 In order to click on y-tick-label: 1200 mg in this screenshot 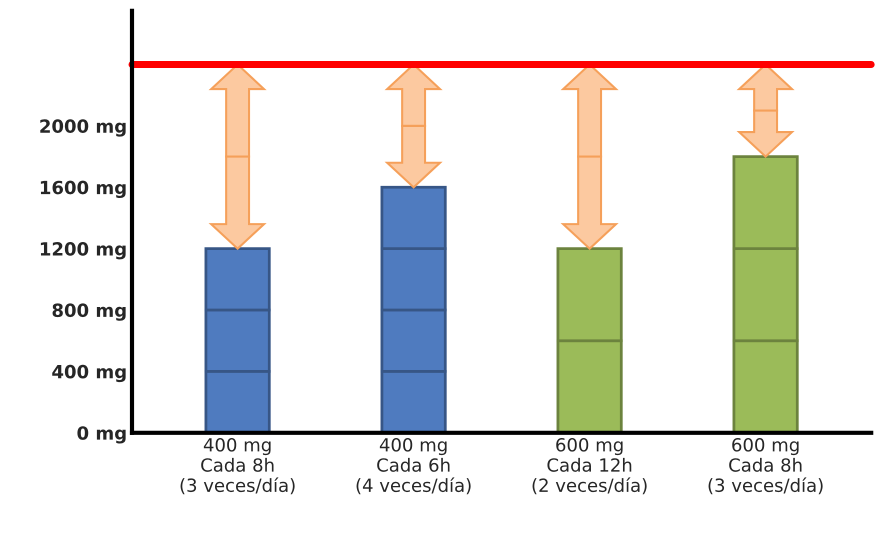, I will do `click(83, 251)`.